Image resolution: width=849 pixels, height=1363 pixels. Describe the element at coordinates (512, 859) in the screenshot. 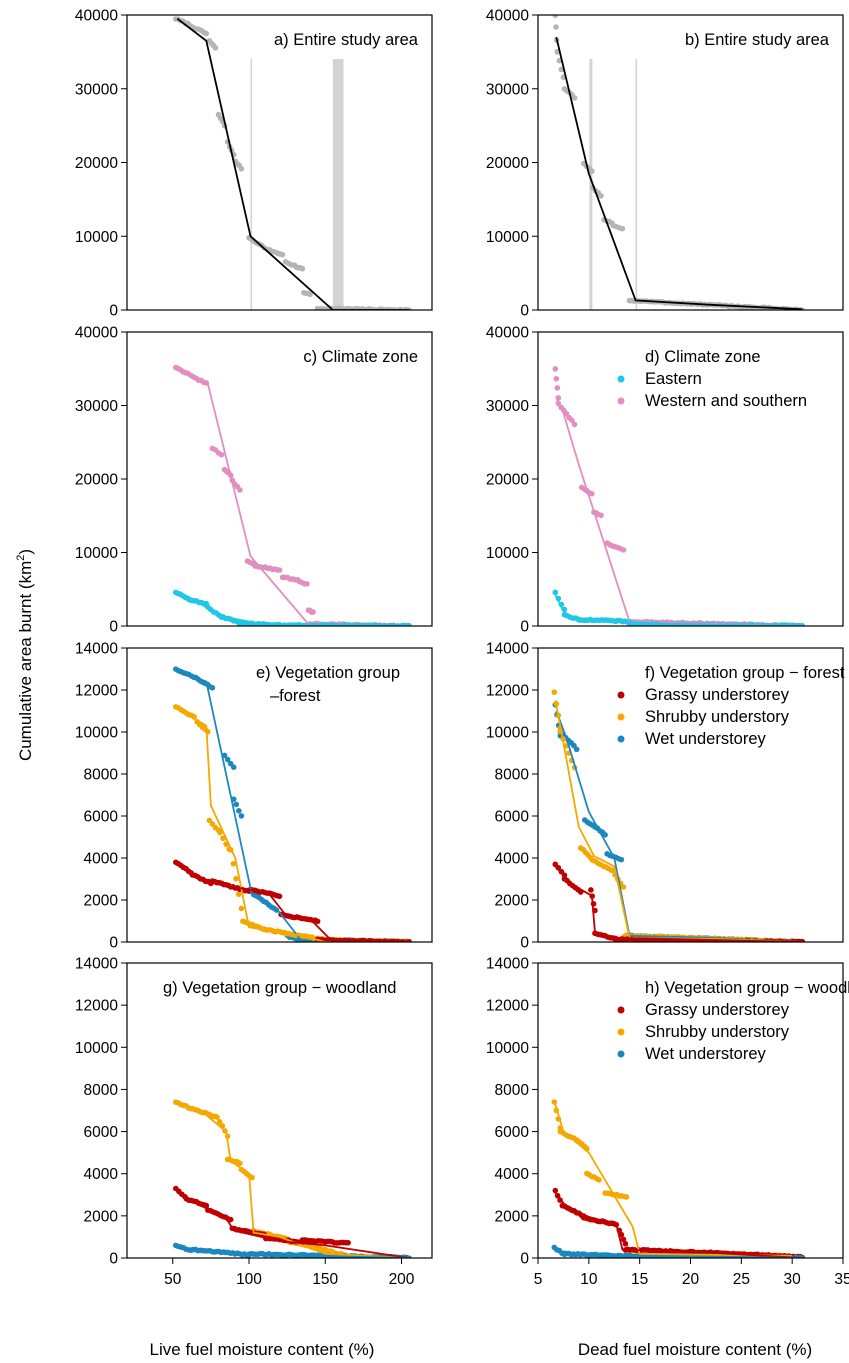

I see `y-tick-label: 4000` at that location.